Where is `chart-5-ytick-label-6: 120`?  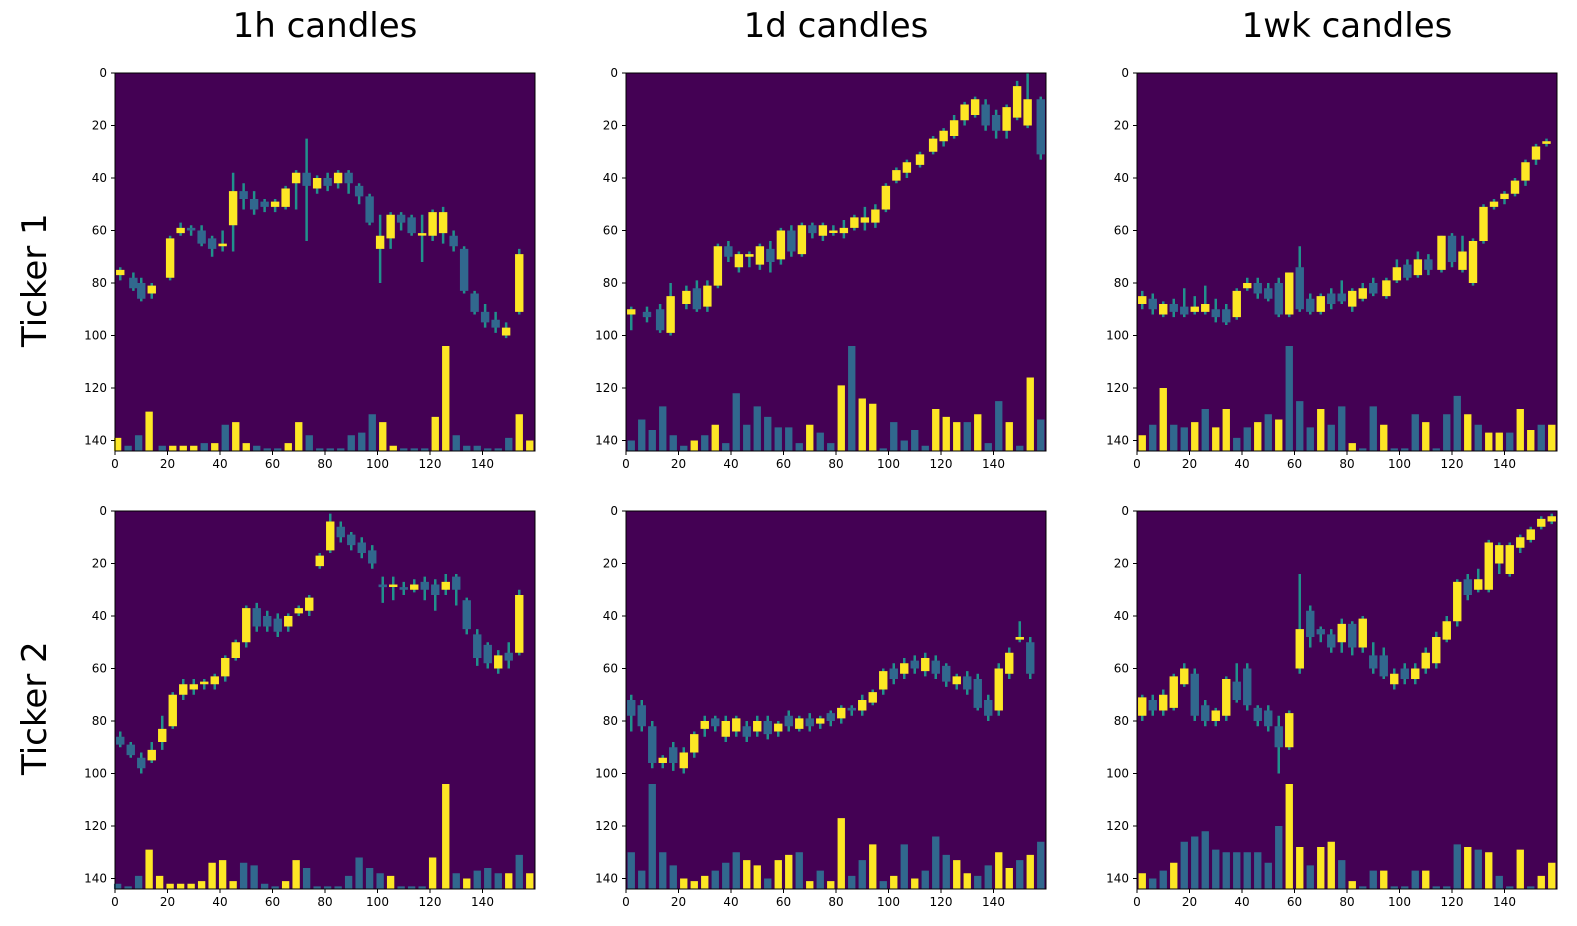
chart-5-ytick-label-6: 120 is located at coordinates (1117, 826).